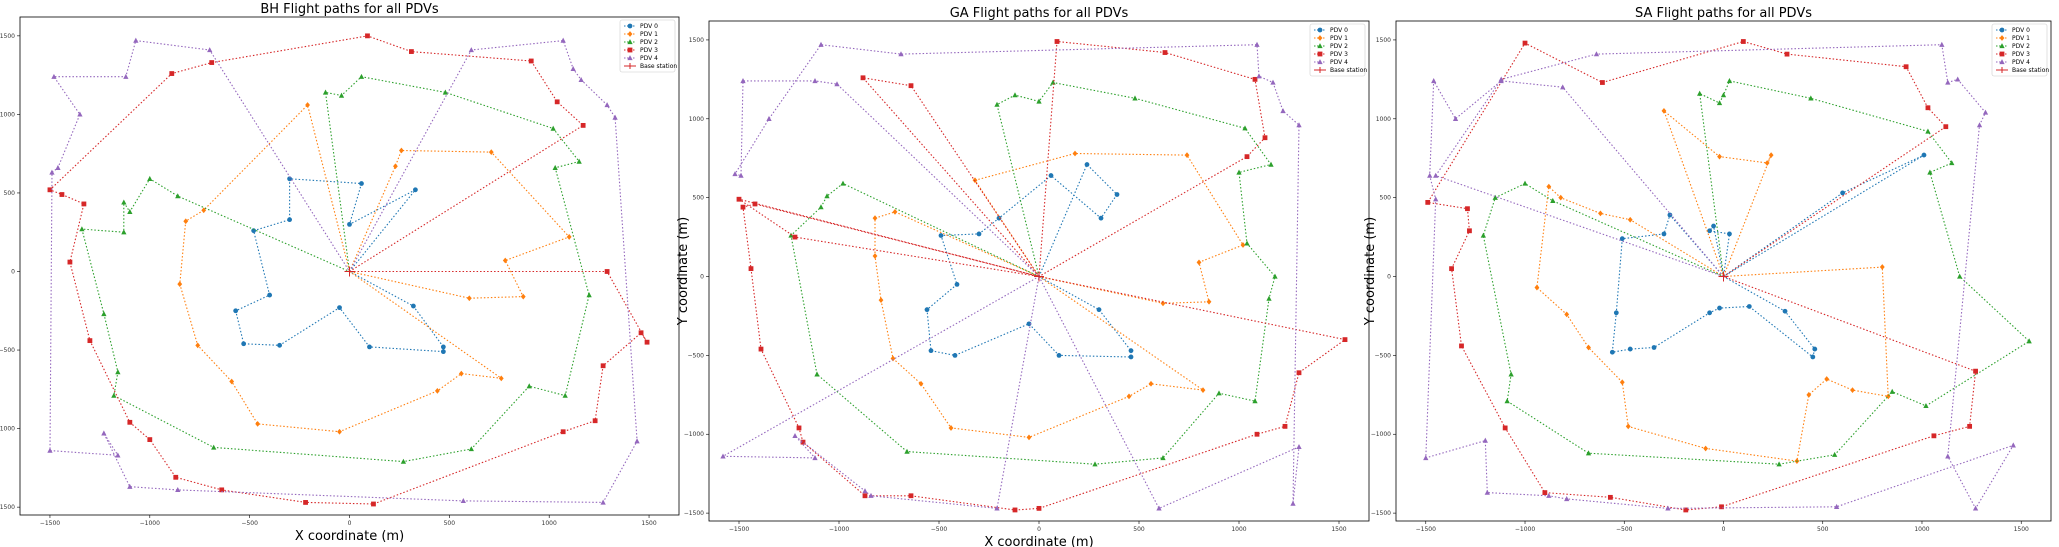 The image size is (2059, 547). Describe the element at coordinates (939, 529) in the screenshot. I see `x-tick-label: −500` at that location.